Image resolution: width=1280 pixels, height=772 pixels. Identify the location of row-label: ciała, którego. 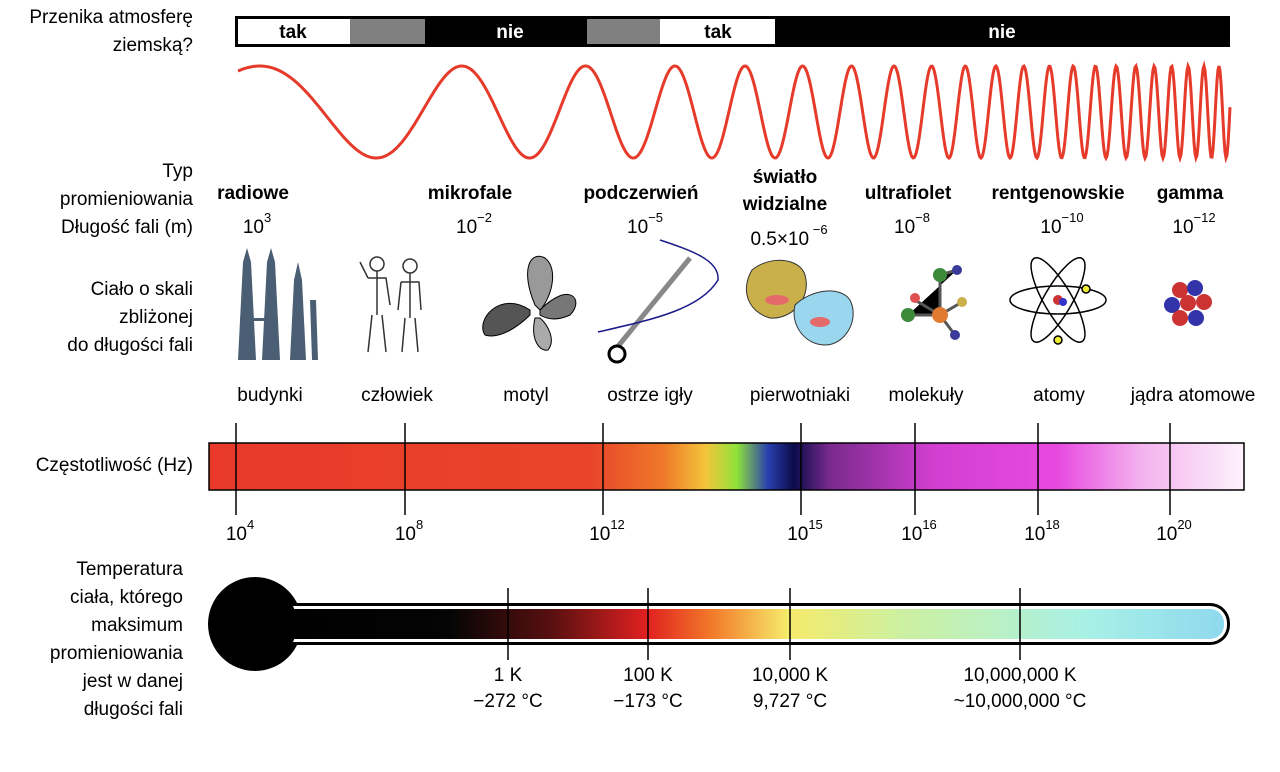
(126, 597).